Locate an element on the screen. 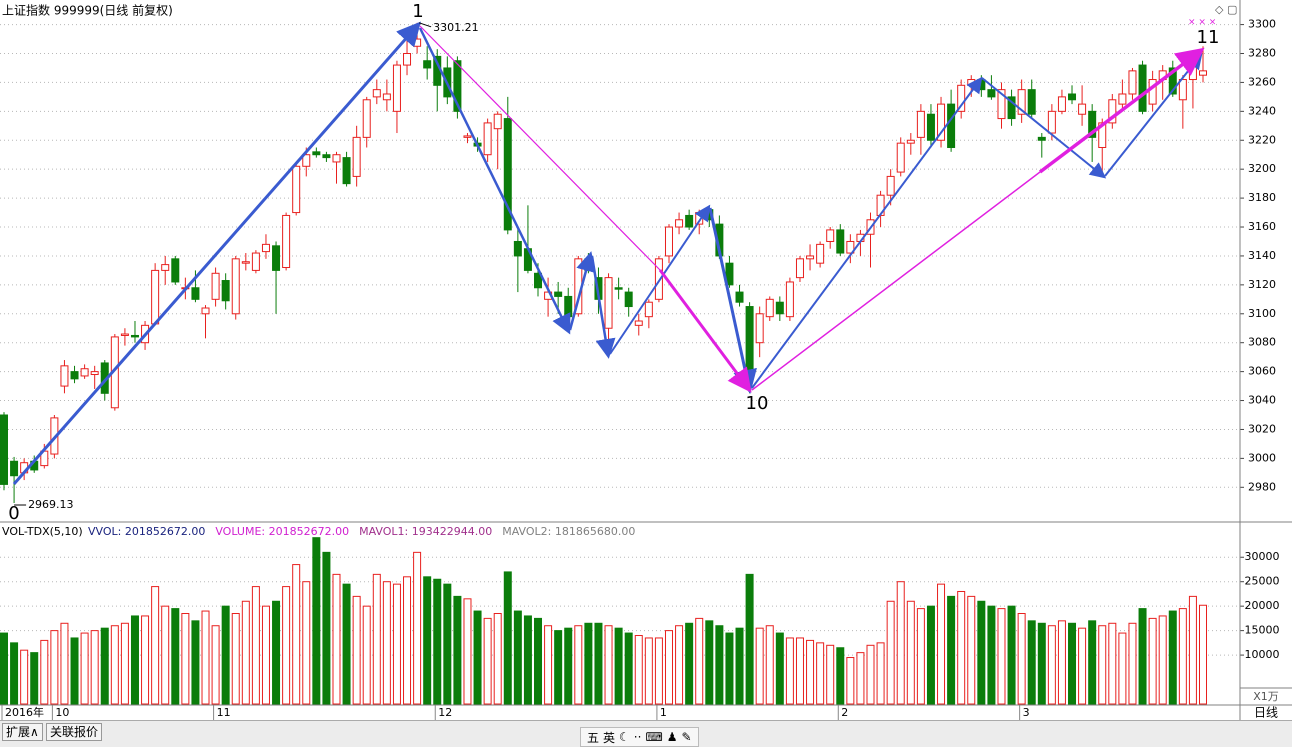 The width and height of the screenshot is (1292, 747). moon-icon: ☾ is located at coordinates (624, 737).